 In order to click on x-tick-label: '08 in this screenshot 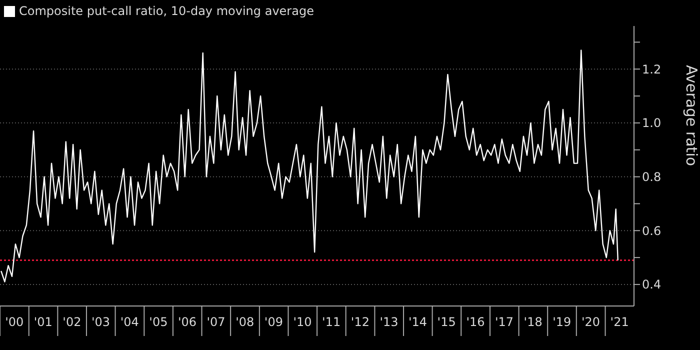, I will do `click(245, 322)`.